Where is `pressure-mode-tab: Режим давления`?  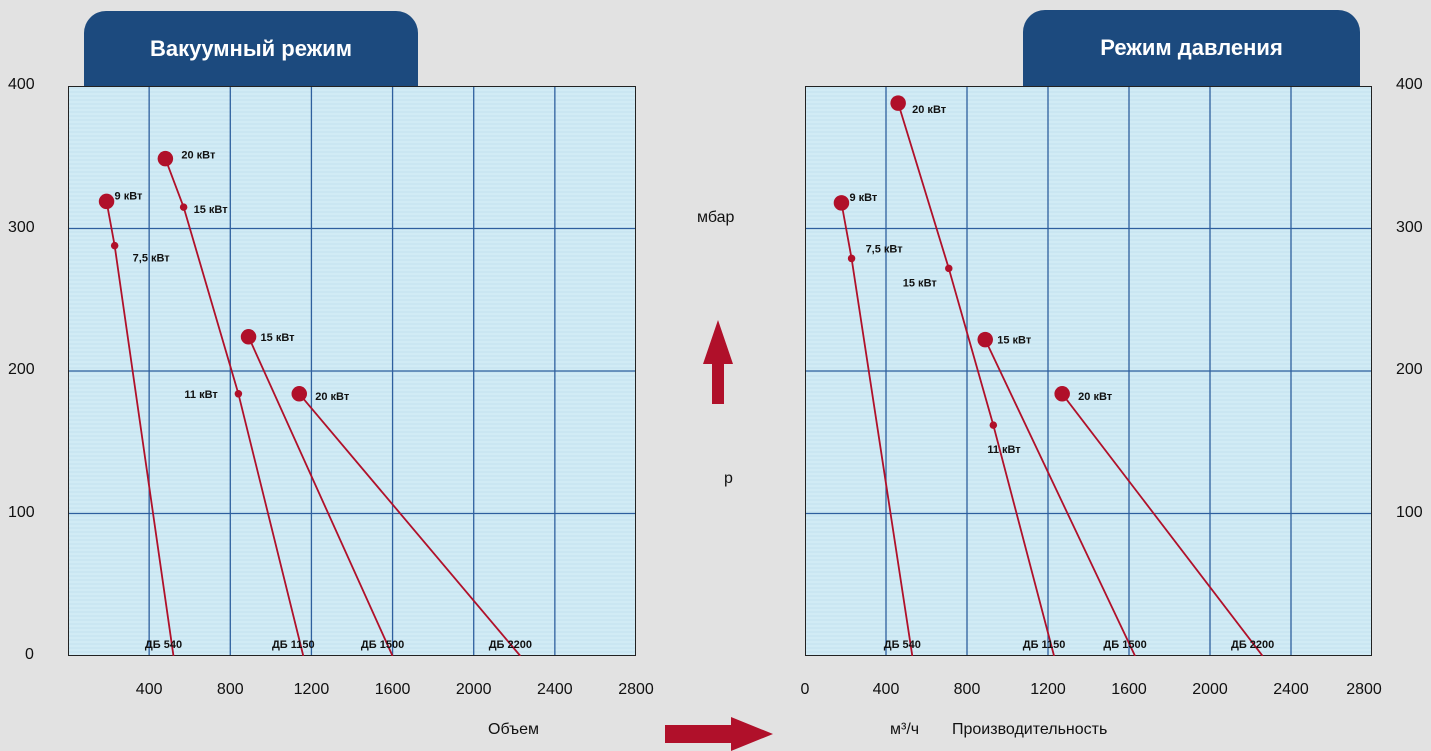 pressure-mode-tab: Режим давления is located at coordinates (1191, 48).